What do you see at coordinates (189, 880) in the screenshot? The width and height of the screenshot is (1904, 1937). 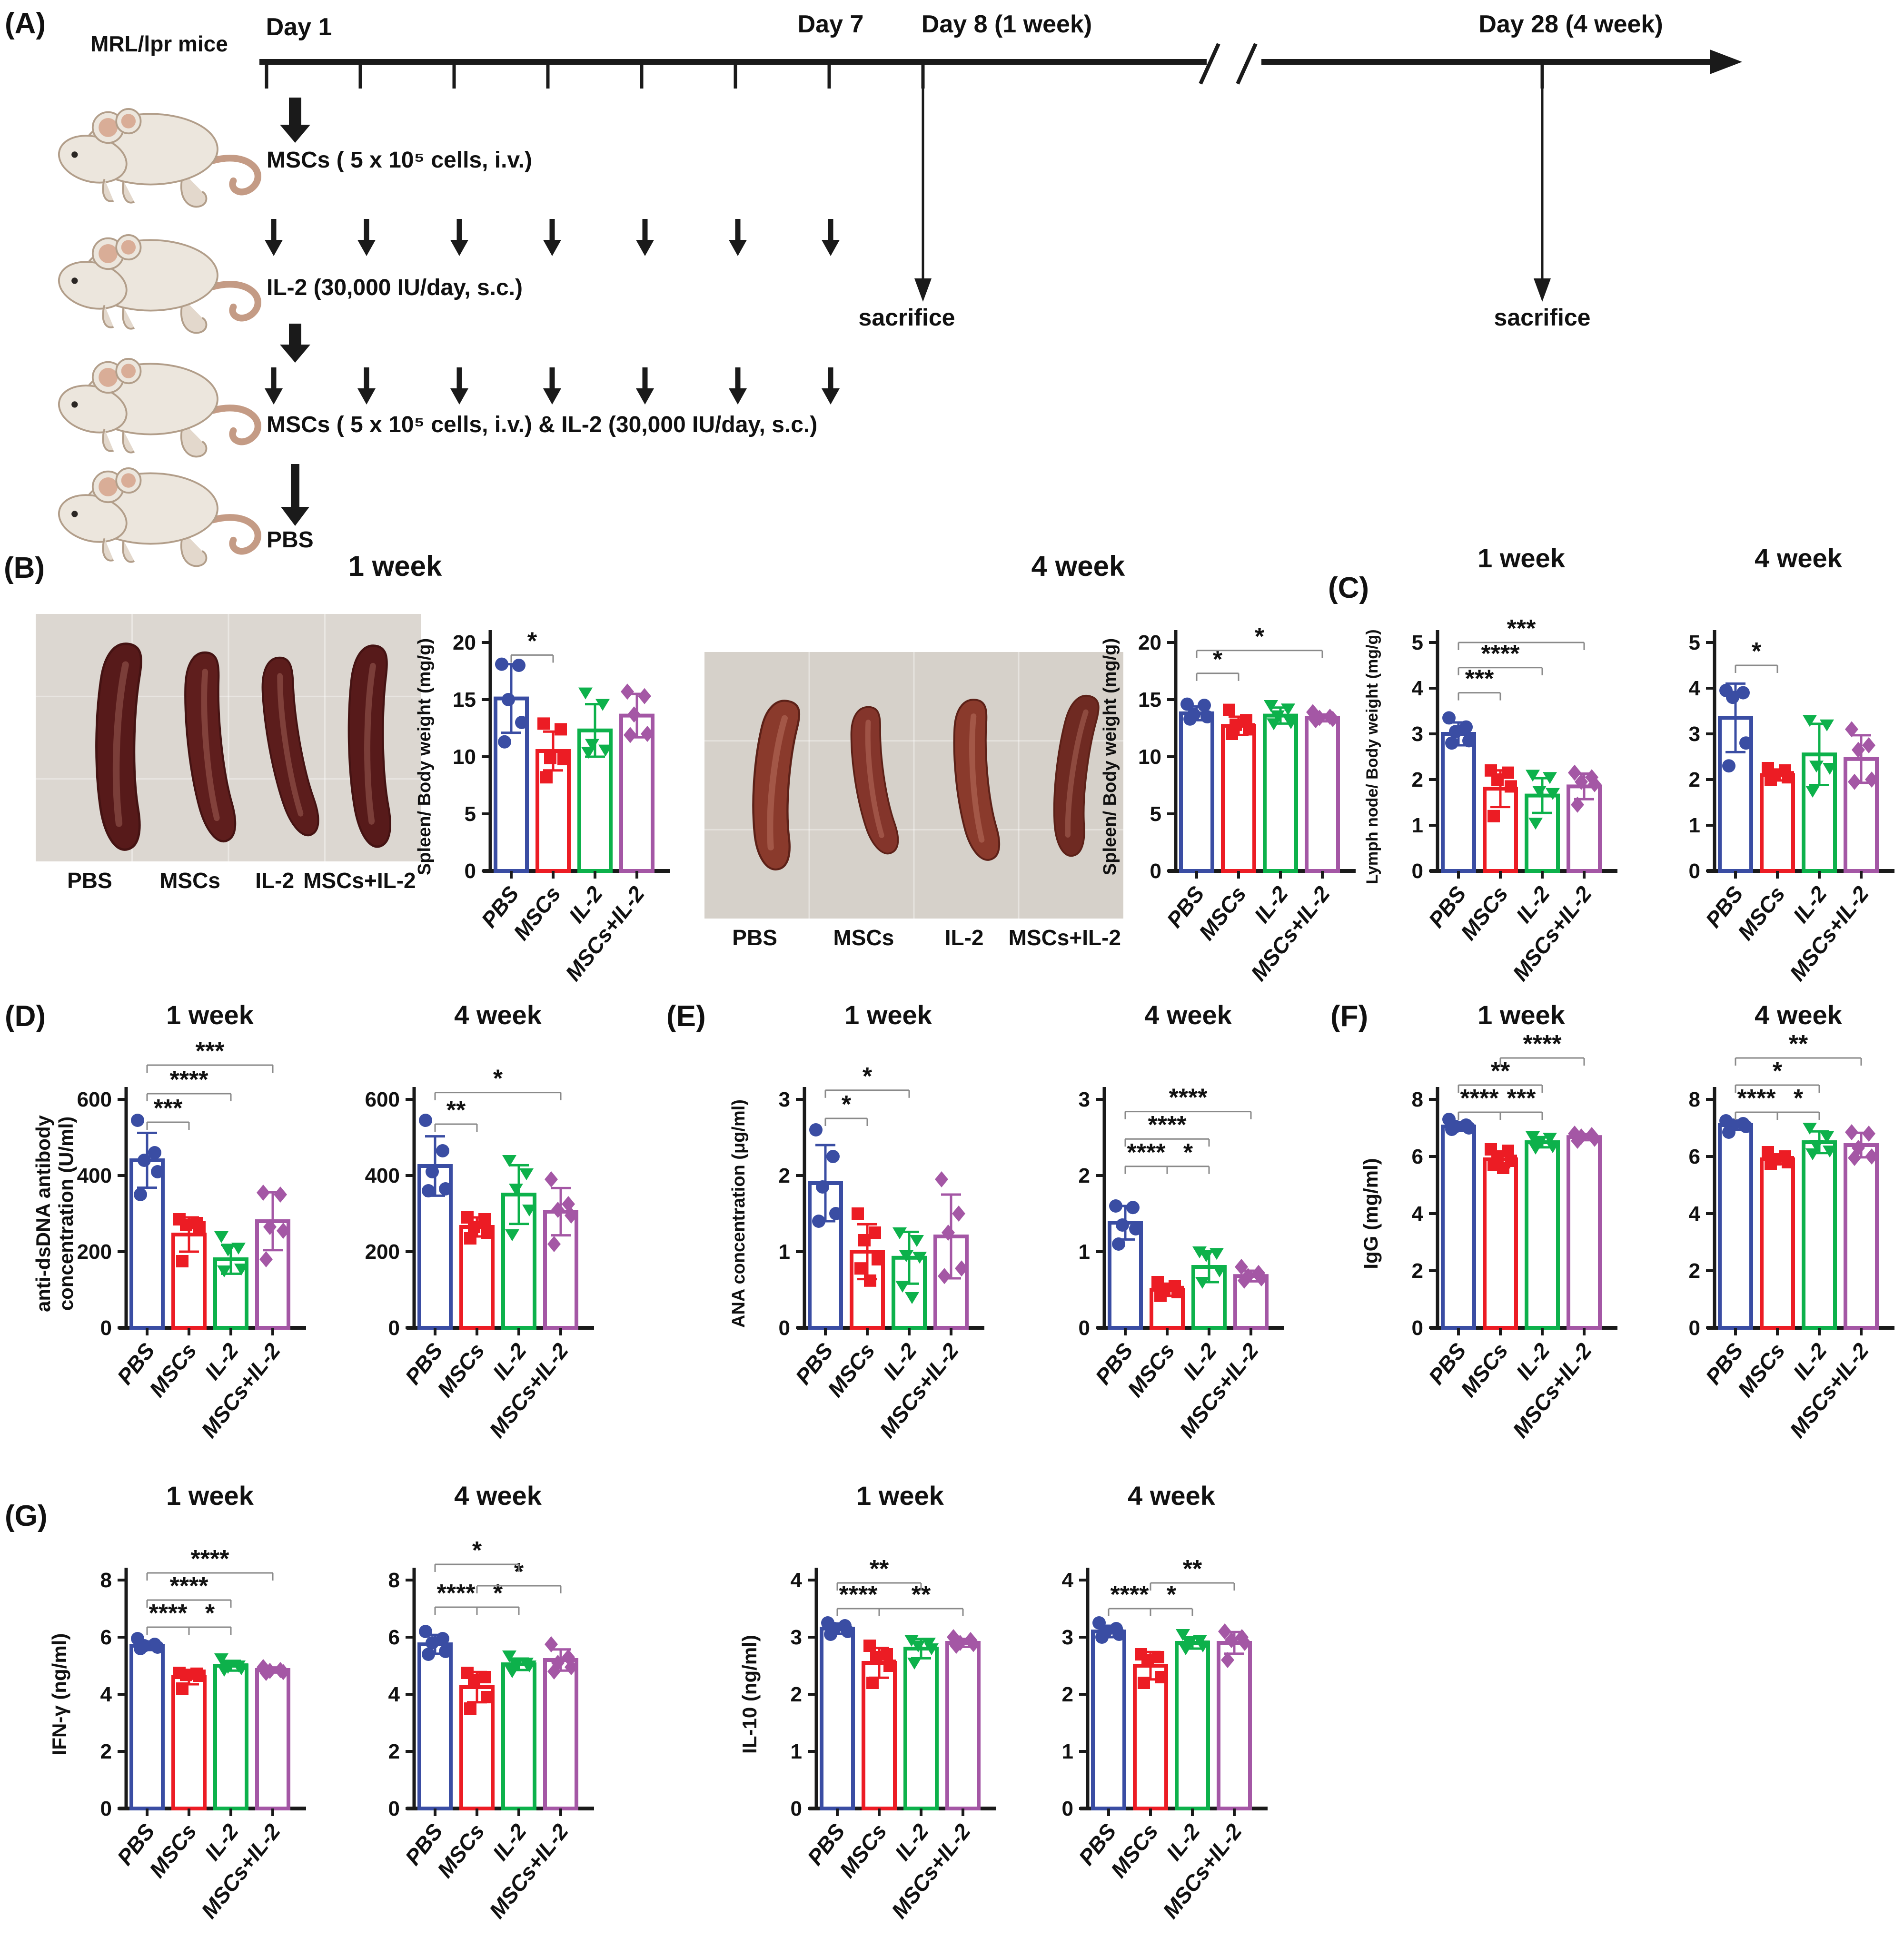 I see `photo-label-mscs: MSCs` at bounding box center [189, 880].